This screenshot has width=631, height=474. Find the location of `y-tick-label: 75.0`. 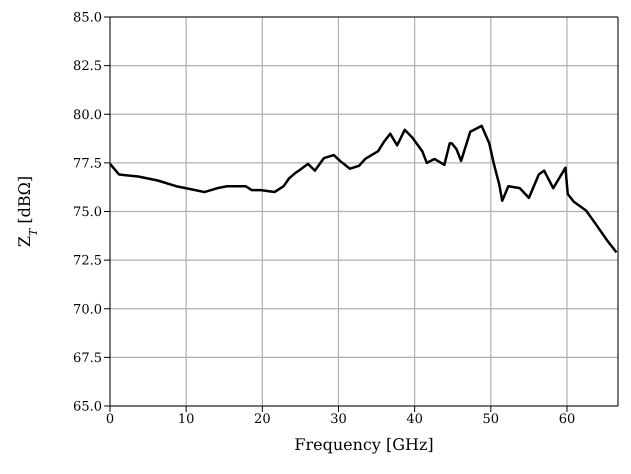

y-tick-label: 75.0 is located at coordinates (87, 212).